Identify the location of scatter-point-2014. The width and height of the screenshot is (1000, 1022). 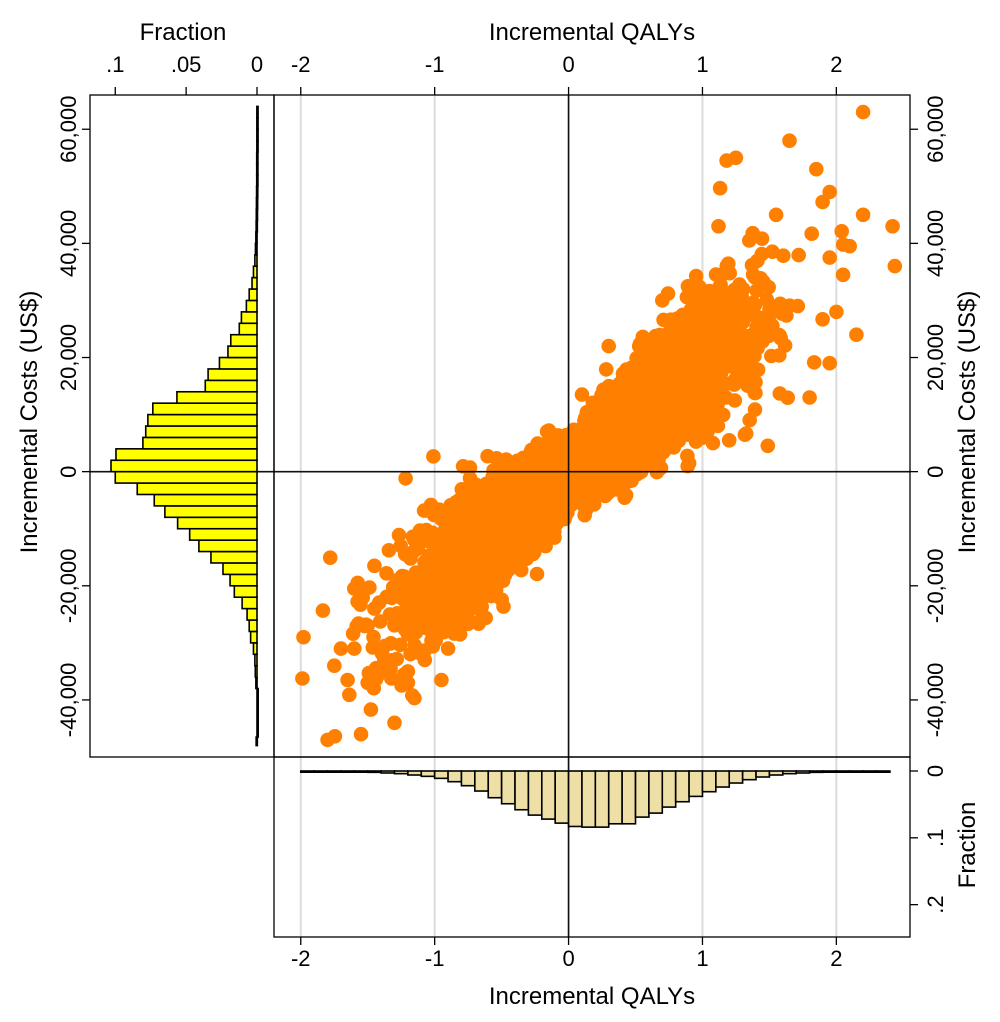
(696, 276).